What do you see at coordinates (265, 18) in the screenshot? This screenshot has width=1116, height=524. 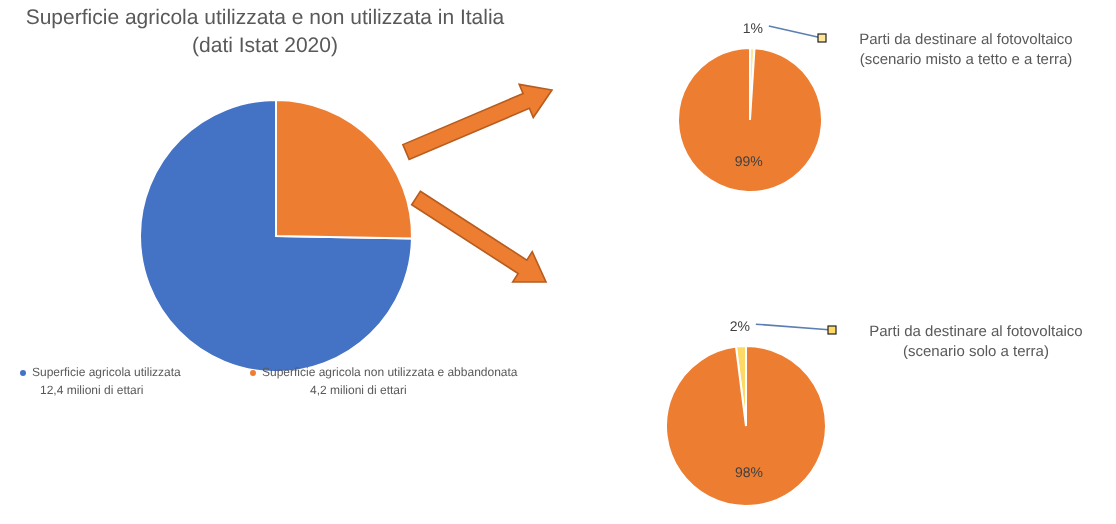 I see `chart-title: Superficie agricola utilizzata e non utilizzata in Italia` at bounding box center [265, 18].